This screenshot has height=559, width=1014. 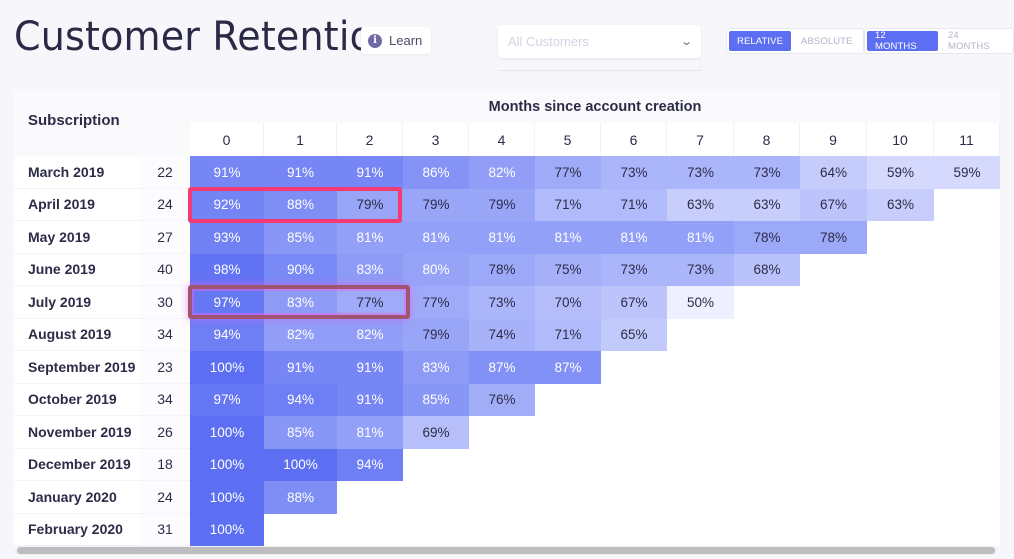 I want to click on relative-option: RELATIVE, so click(x=760, y=41).